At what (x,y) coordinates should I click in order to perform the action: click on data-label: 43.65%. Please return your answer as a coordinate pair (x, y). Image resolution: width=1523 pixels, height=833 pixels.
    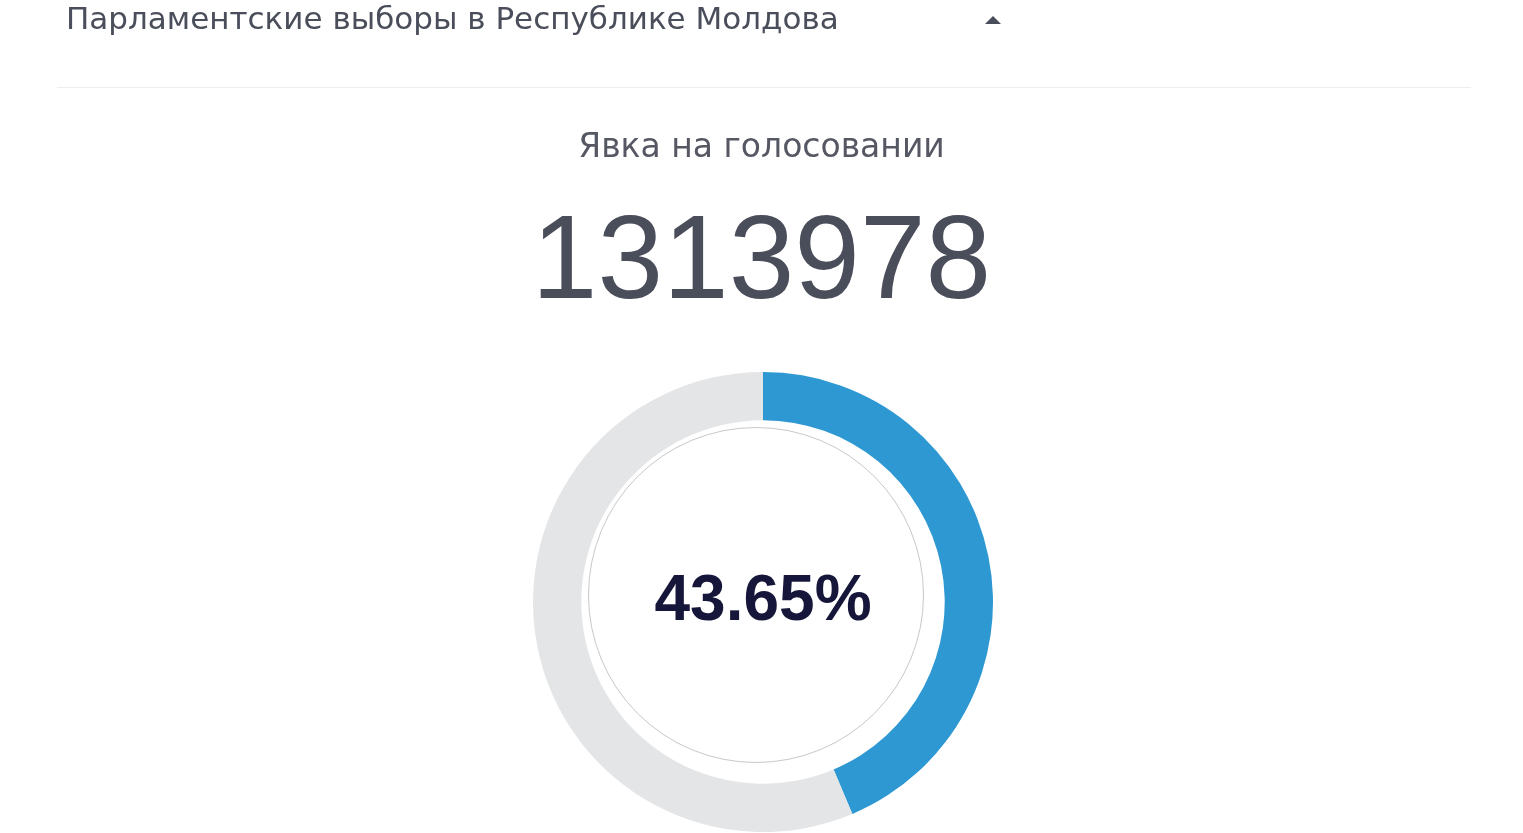
    Looking at the image, I should click on (763, 597).